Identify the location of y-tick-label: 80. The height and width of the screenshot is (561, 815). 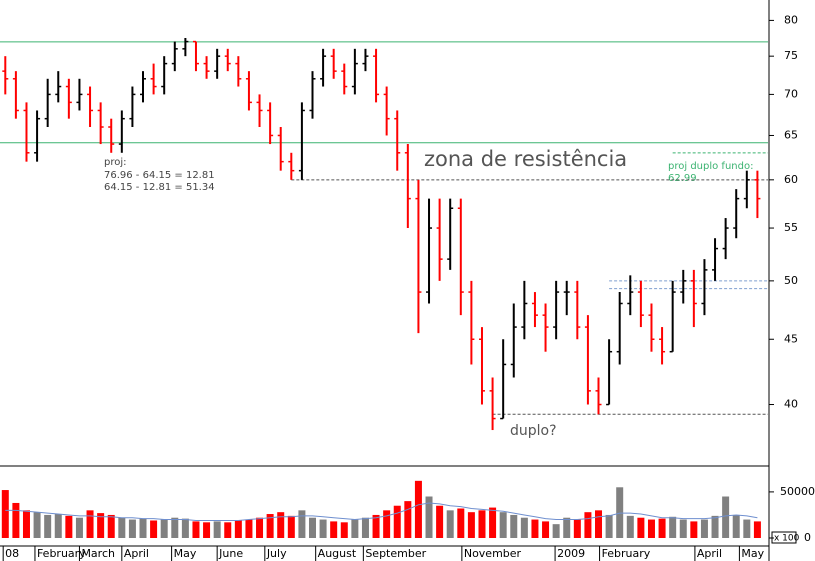
(791, 19).